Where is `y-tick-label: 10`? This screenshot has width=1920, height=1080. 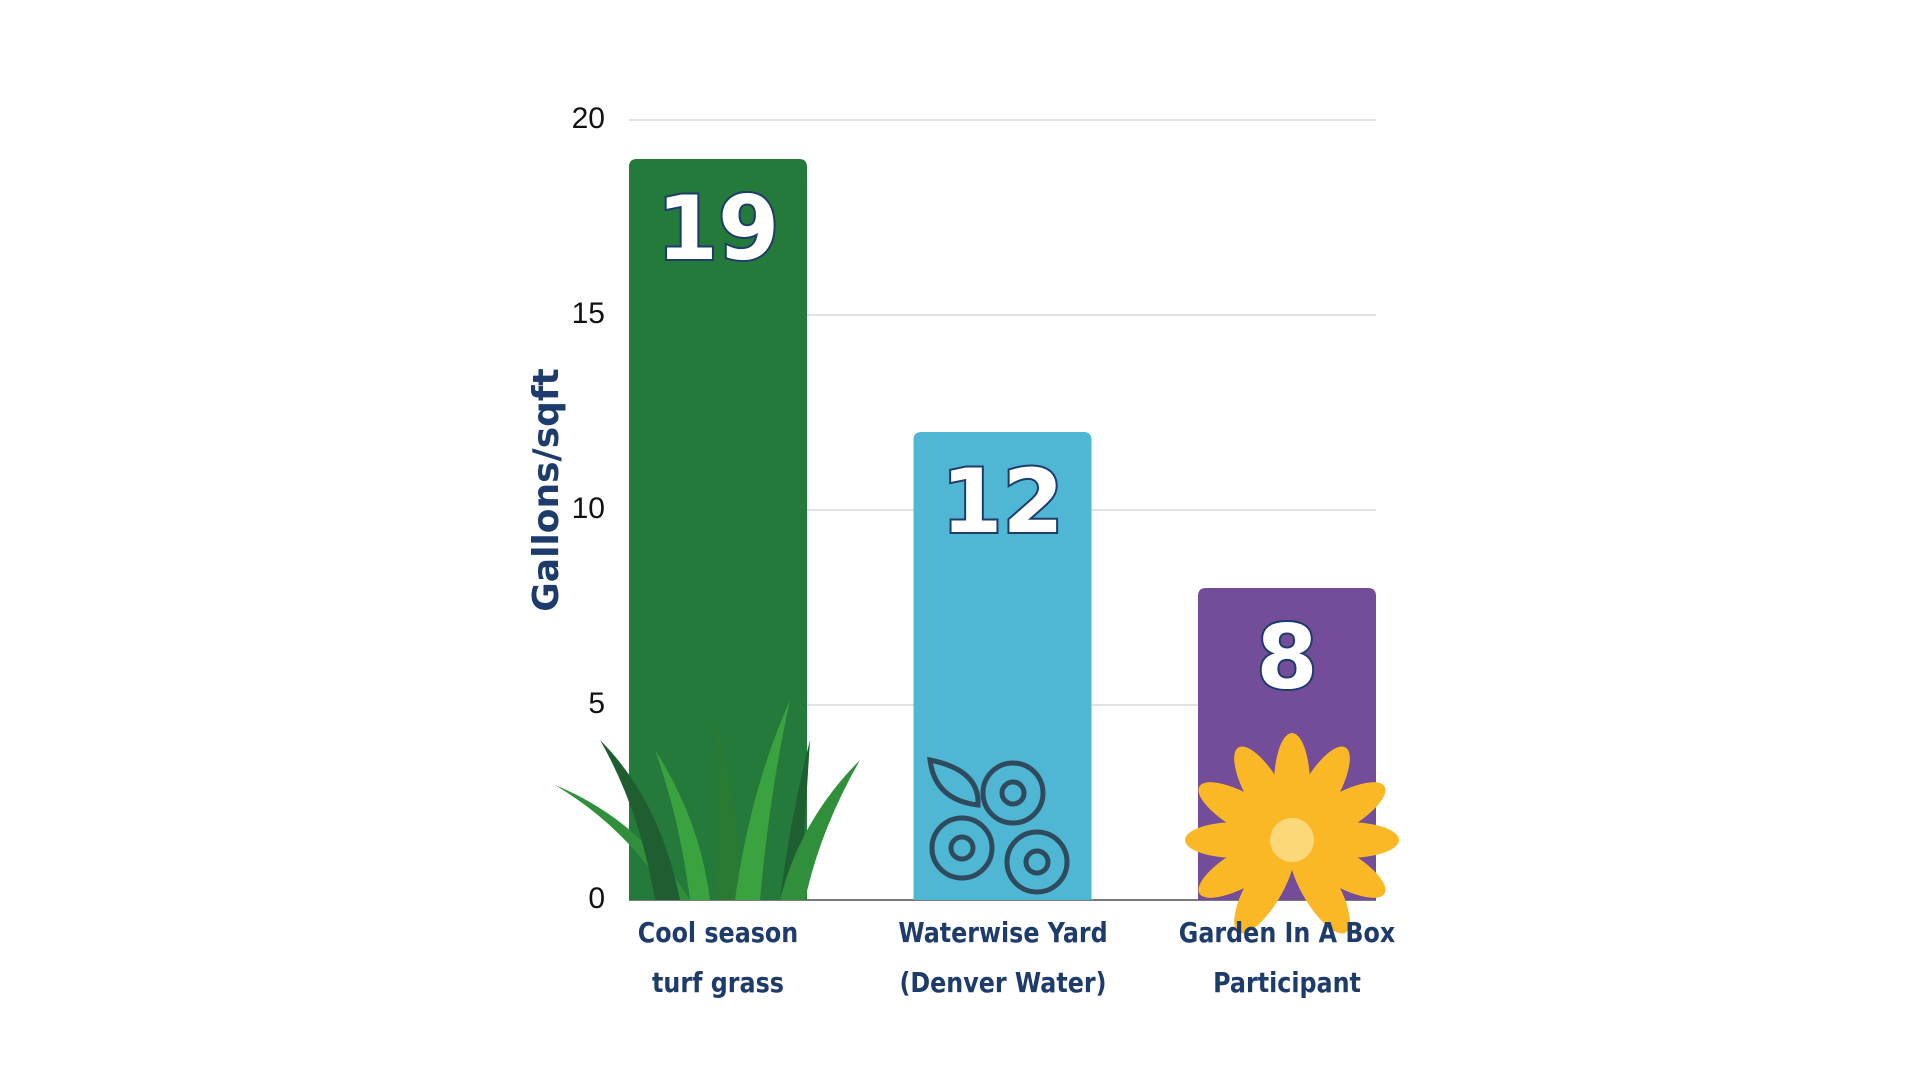 y-tick-label: 10 is located at coordinates (588, 508).